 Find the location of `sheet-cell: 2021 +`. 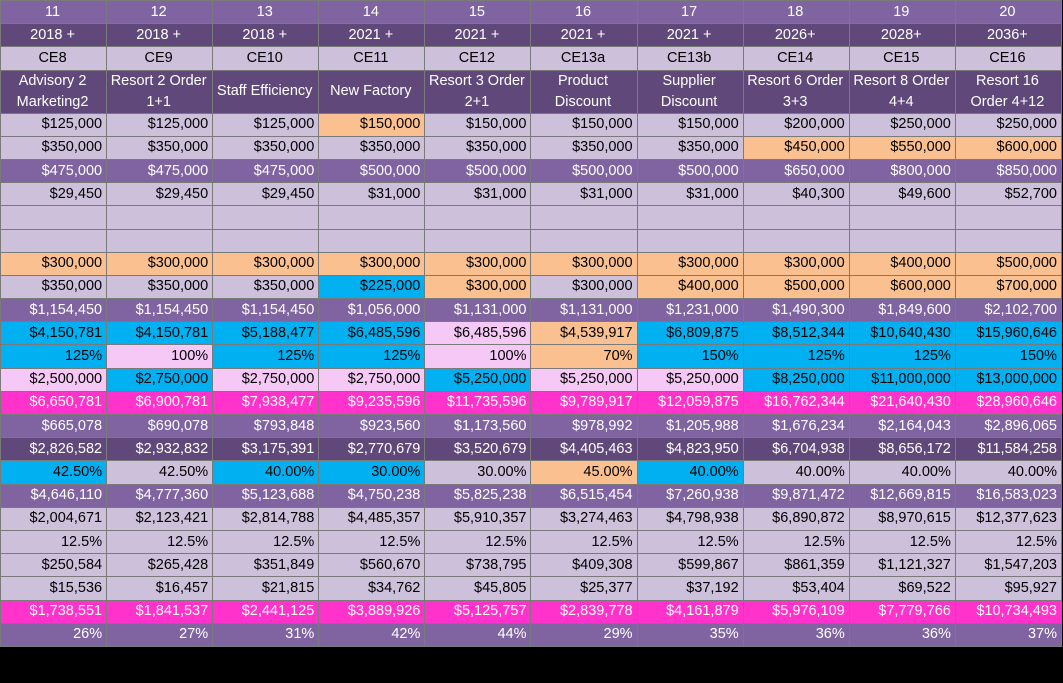

sheet-cell: 2021 + is located at coordinates (372, 35).